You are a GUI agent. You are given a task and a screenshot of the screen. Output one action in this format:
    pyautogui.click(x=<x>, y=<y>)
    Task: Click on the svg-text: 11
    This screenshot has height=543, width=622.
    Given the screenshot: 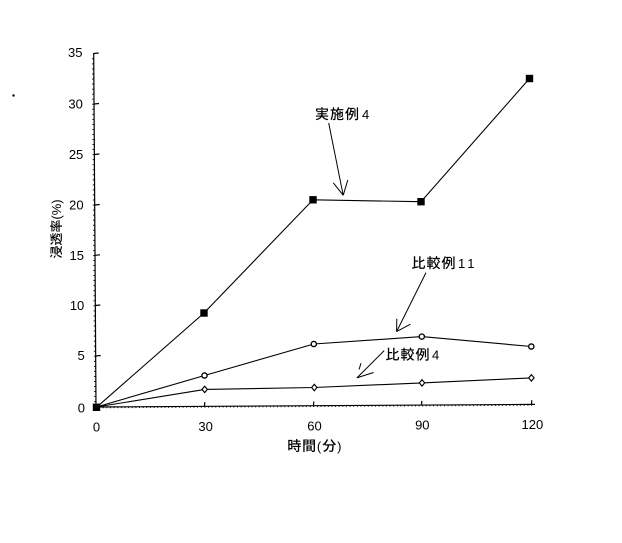 What is the action you would take?
    pyautogui.click(x=468, y=263)
    